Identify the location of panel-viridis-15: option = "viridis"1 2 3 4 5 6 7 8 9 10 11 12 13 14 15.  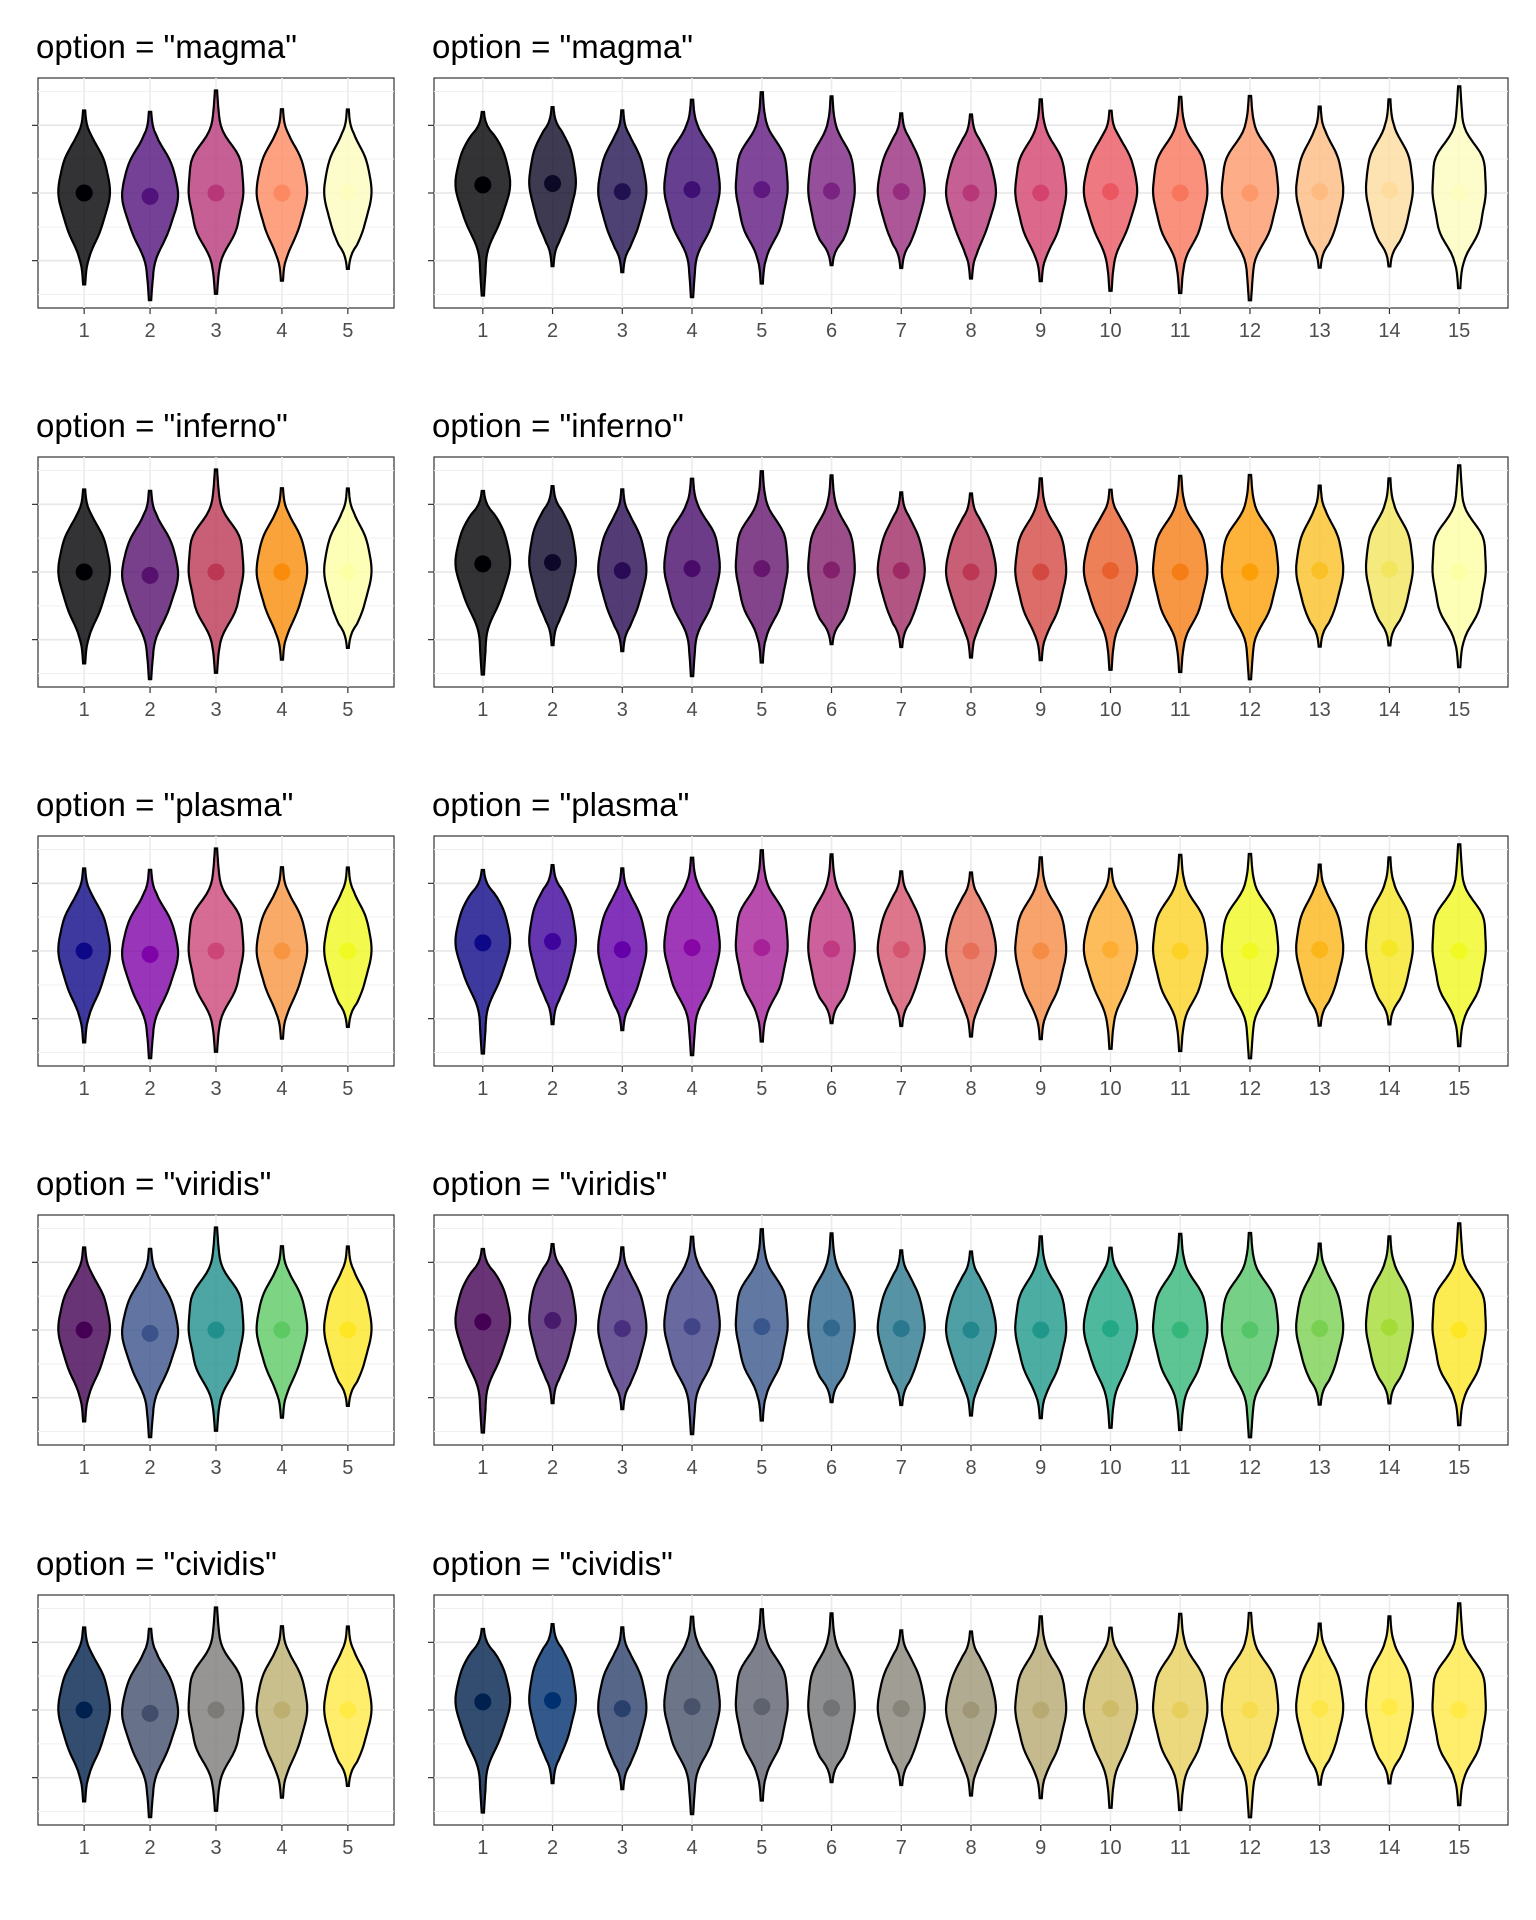
(968, 1322).